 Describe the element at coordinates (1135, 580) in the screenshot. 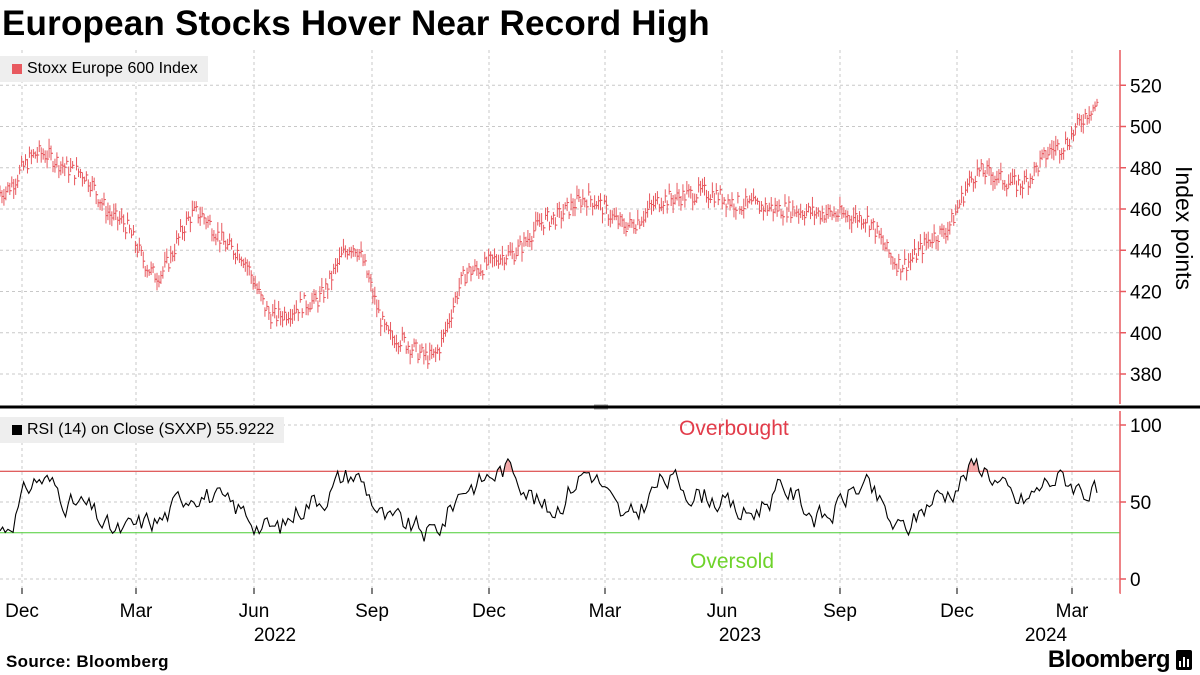

I see `rsi-ytick-label-2: 0` at that location.